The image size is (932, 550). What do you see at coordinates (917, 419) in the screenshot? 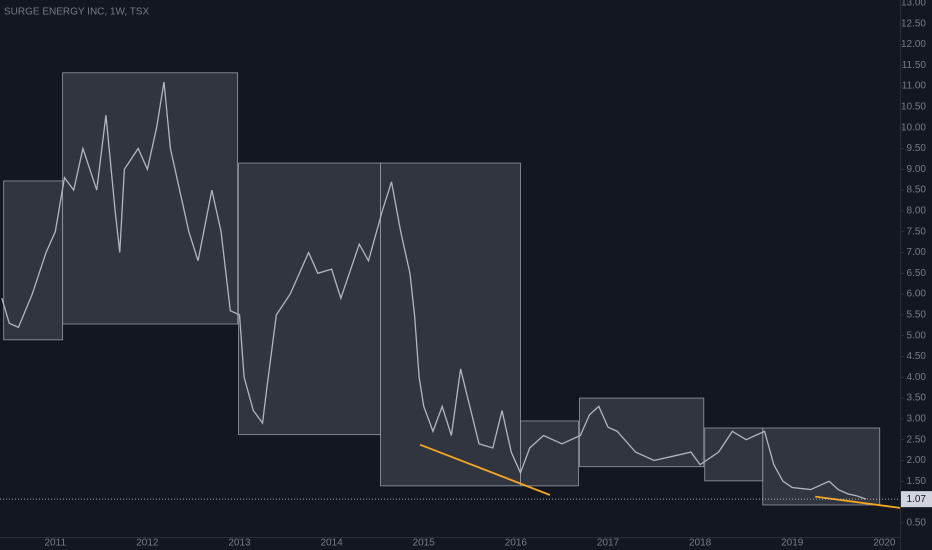
I see `y-tick-label: 3.00` at bounding box center [917, 419].